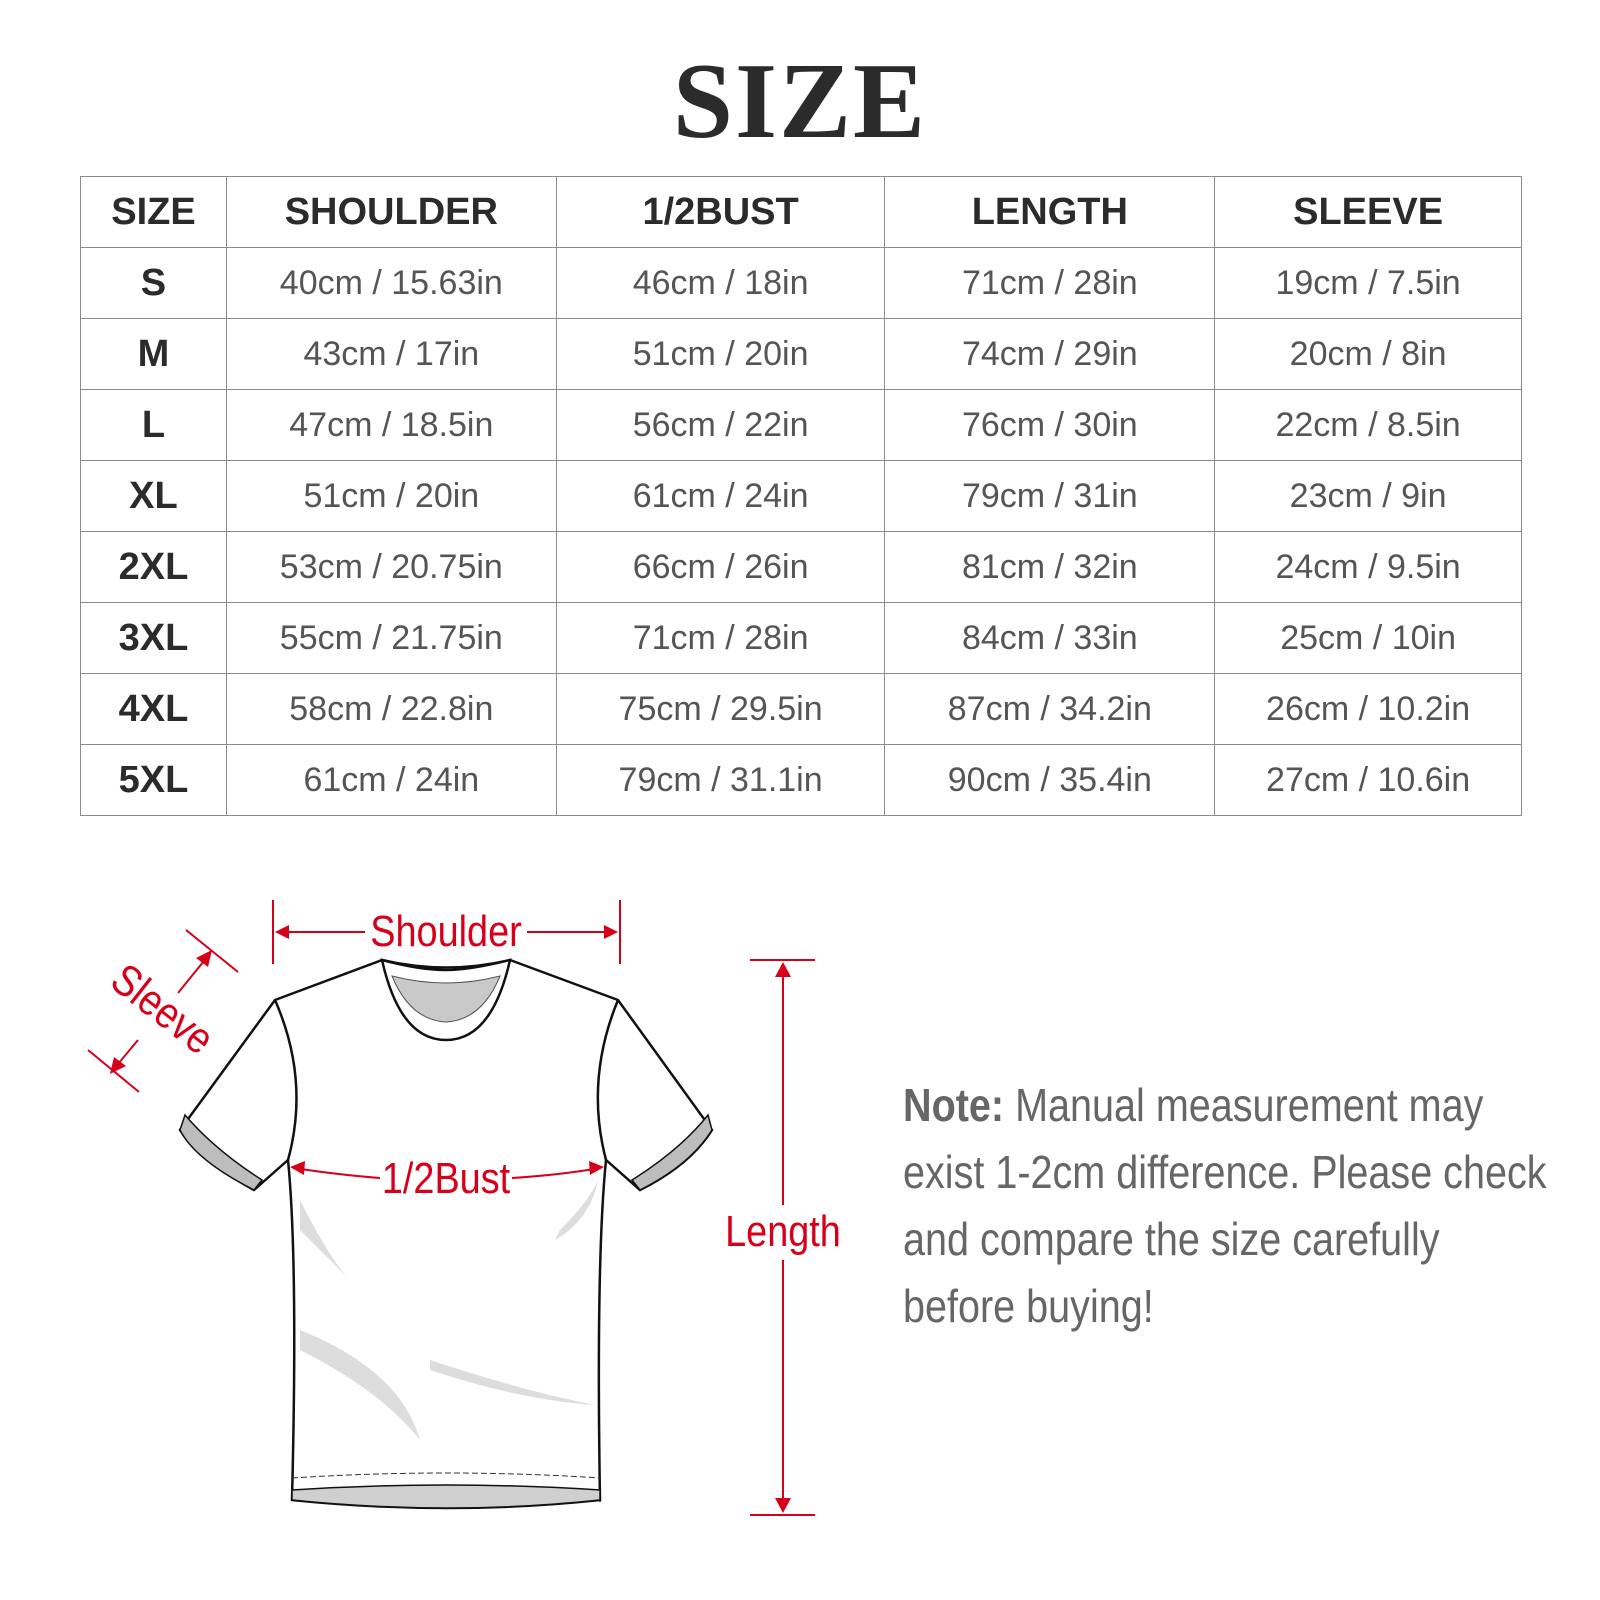  Describe the element at coordinates (391, 638) in the screenshot. I see `measurement-cell: 55cm / 21.75in` at that location.